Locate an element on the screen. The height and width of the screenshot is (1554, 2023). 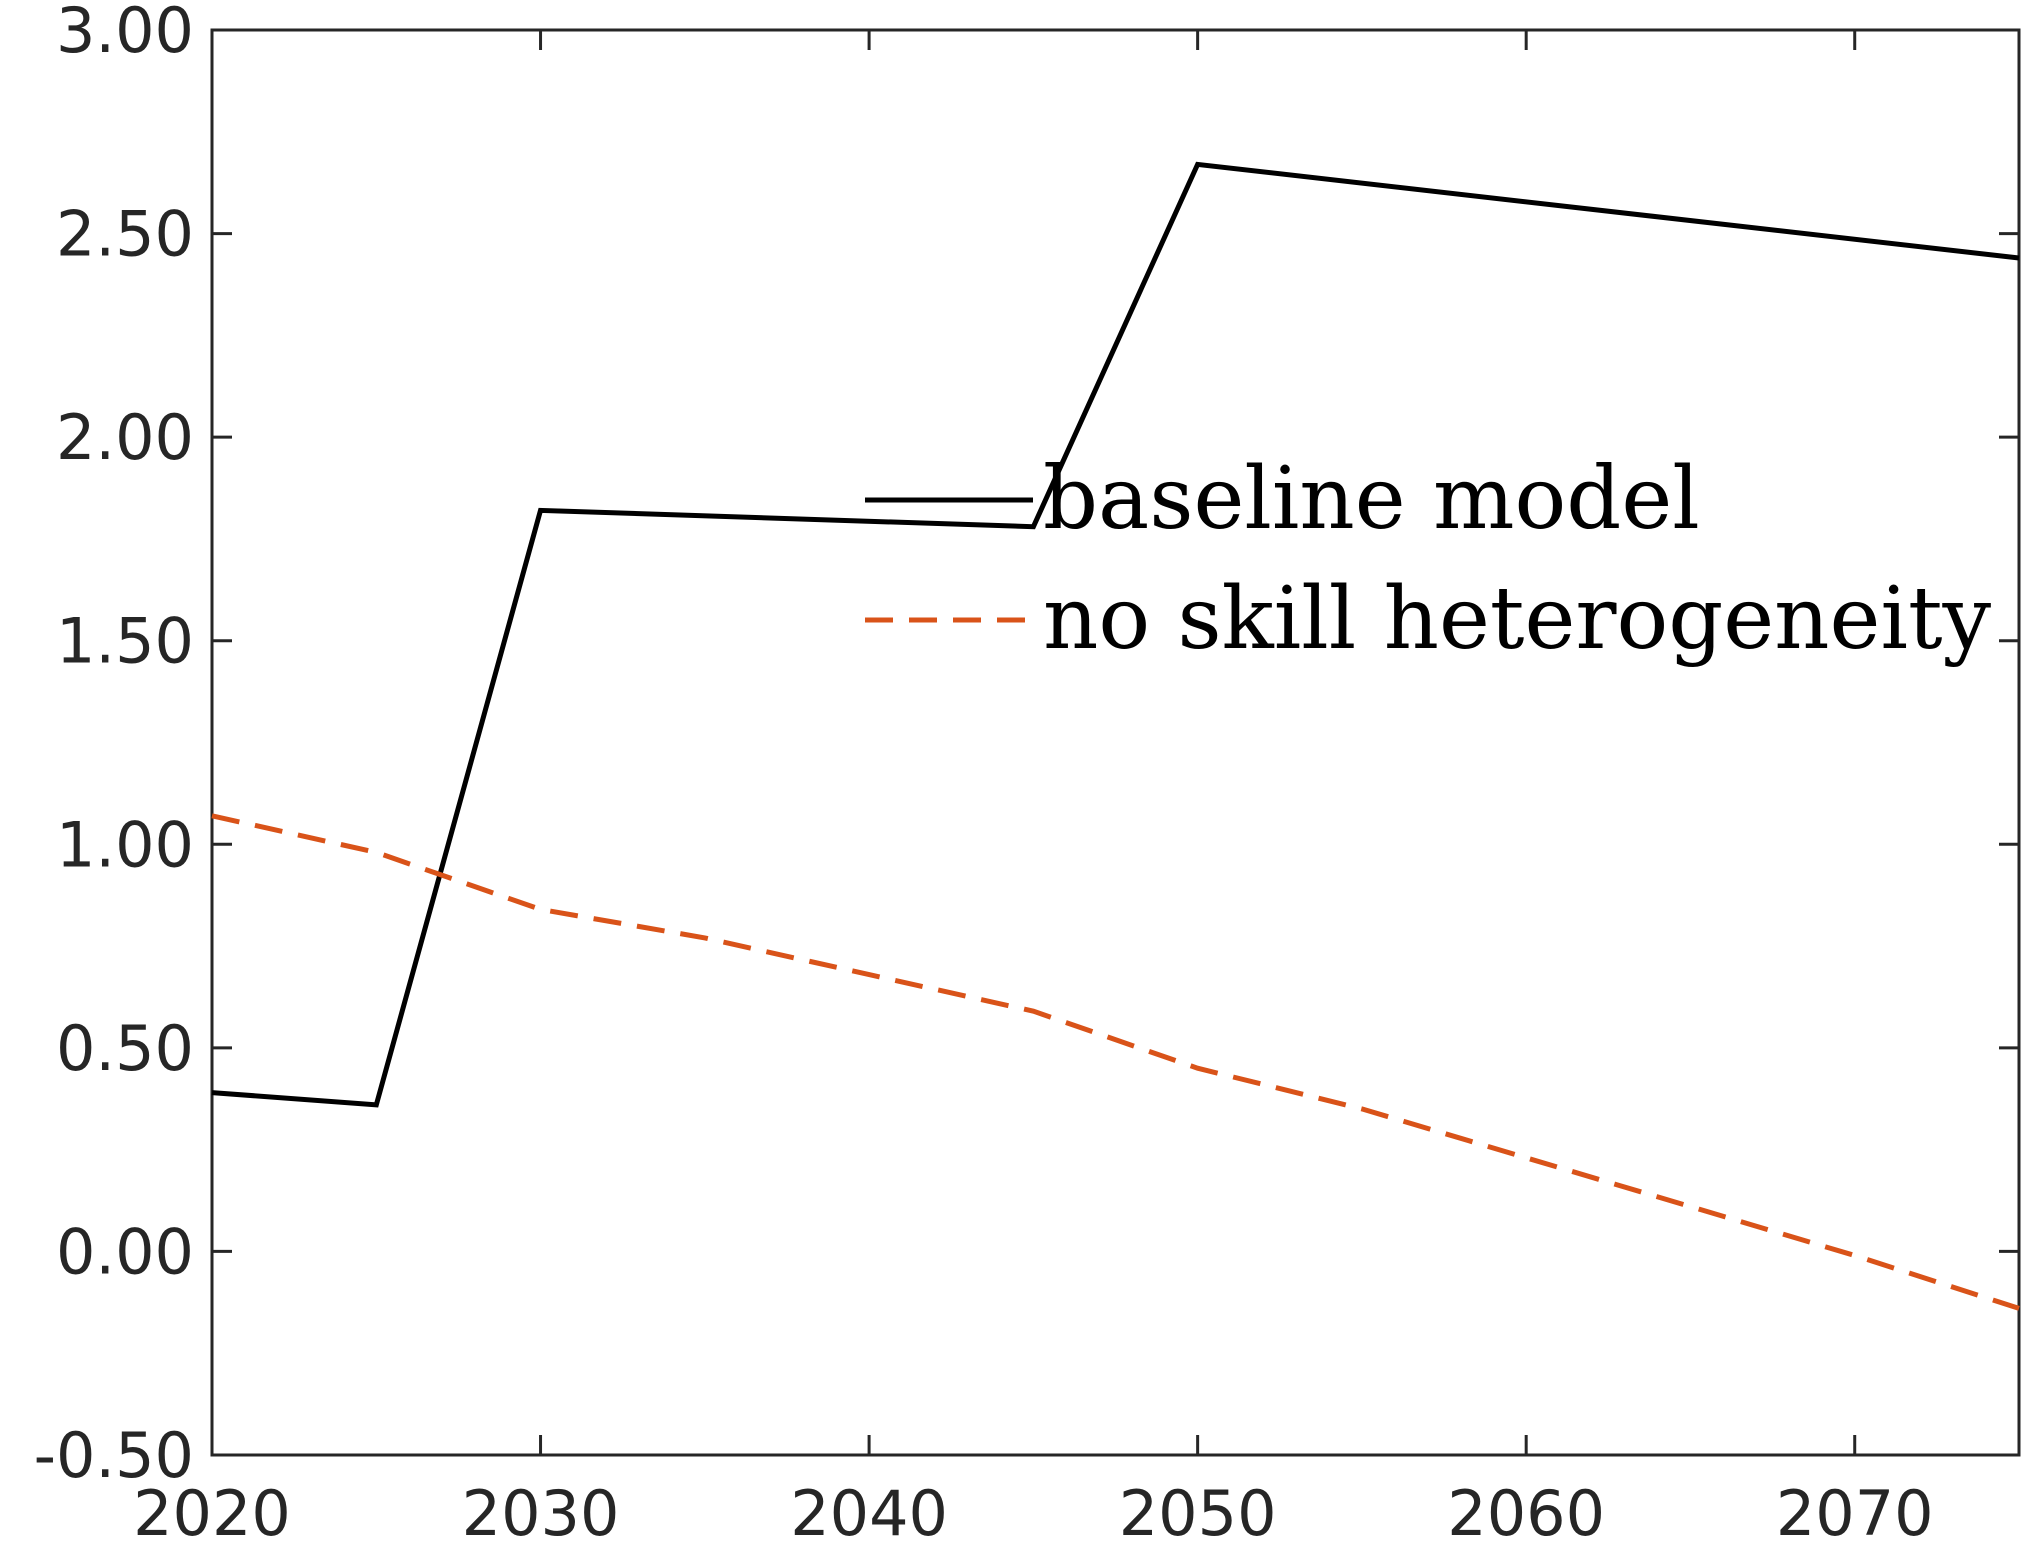
x-tick-label: 2020 is located at coordinates (212, 1513).